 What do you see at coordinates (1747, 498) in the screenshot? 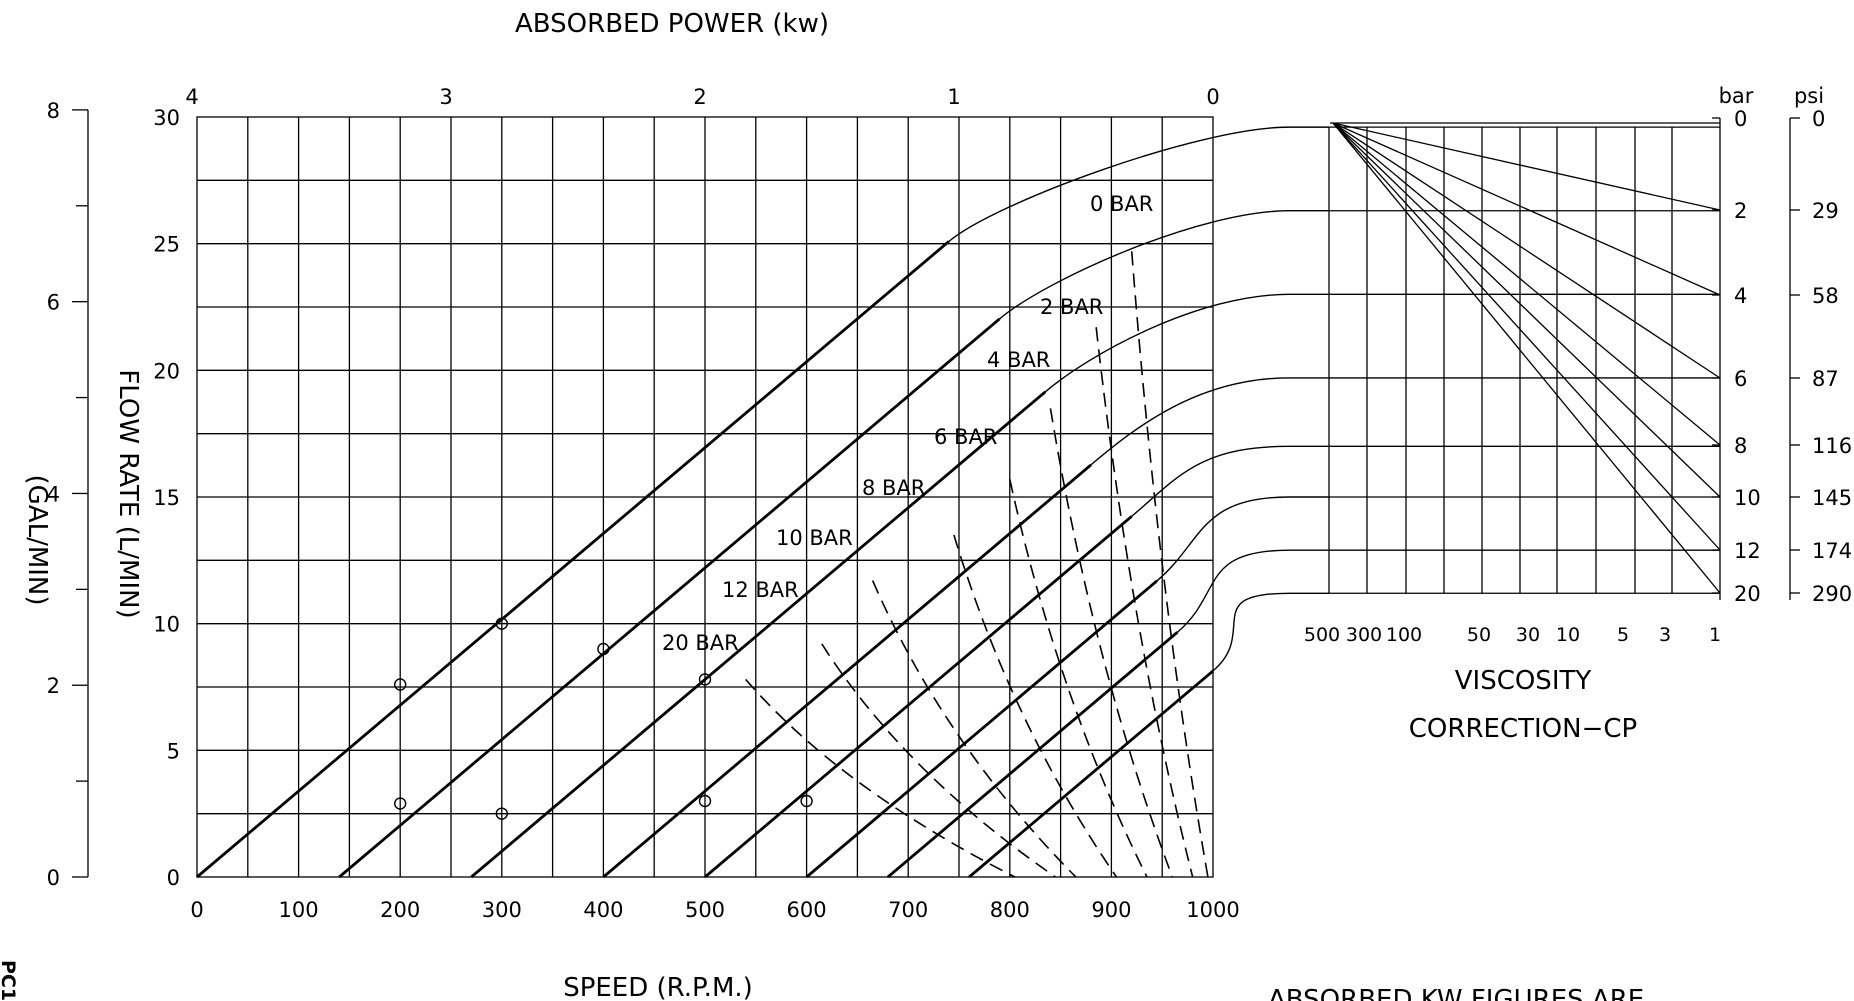
I see `bar-tick-label: 10` at bounding box center [1747, 498].